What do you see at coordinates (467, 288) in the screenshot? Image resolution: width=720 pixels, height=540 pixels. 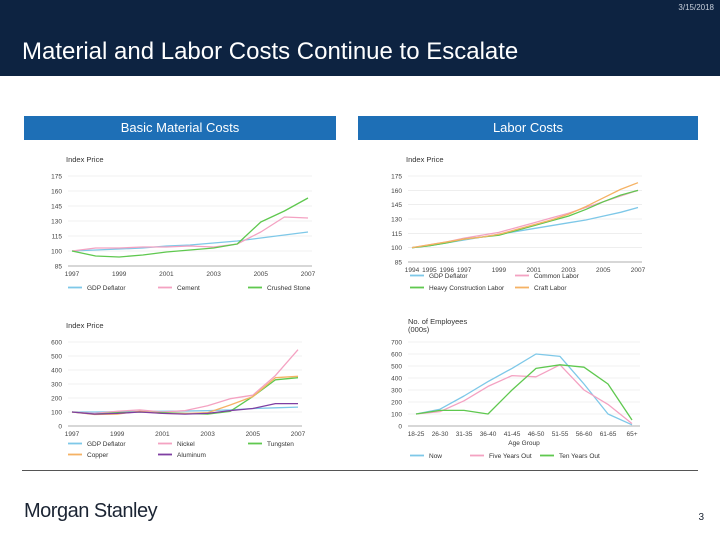 I see `legend-label: Heavy Construction Labor` at bounding box center [467, 288].